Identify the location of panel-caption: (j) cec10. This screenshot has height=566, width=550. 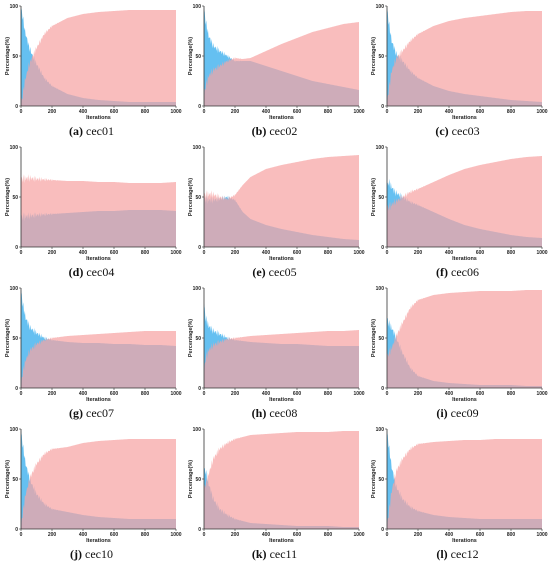
(91, 554).